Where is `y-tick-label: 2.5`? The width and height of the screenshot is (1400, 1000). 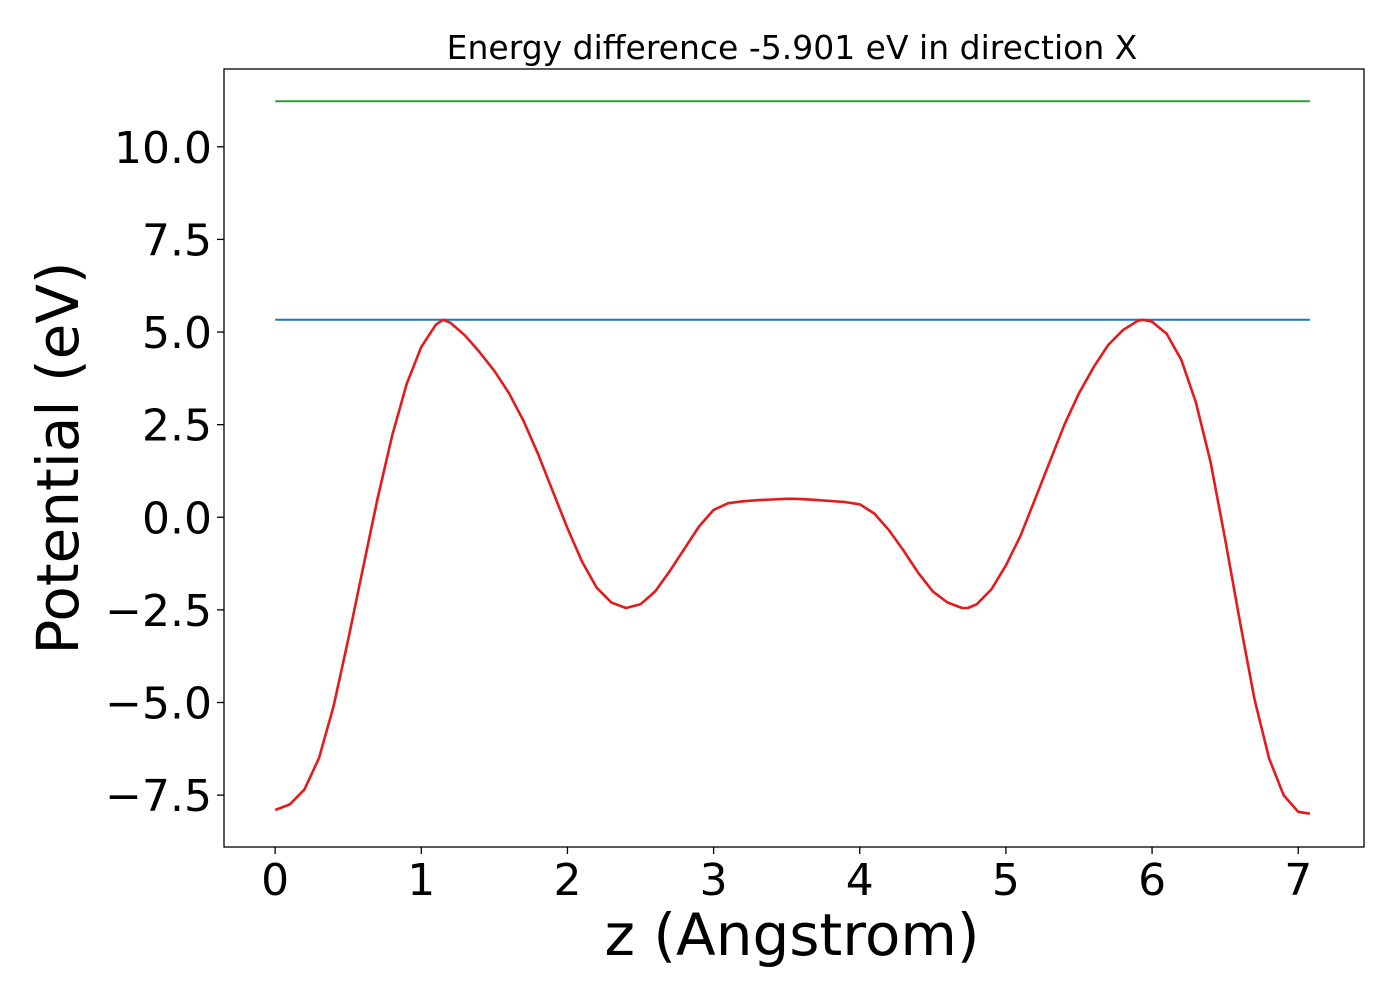 y-tick-label: 2.5 is located at coordinates (177, 426).